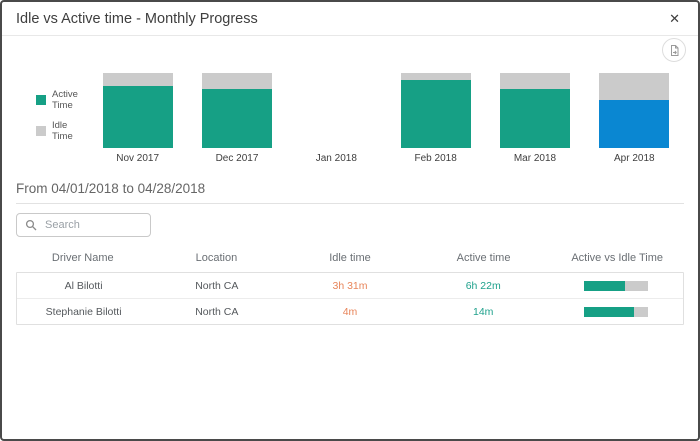 The image size is (700, 441). I want to click on bar-slot-apr-2018: Apr 2018, so click(634, 119).